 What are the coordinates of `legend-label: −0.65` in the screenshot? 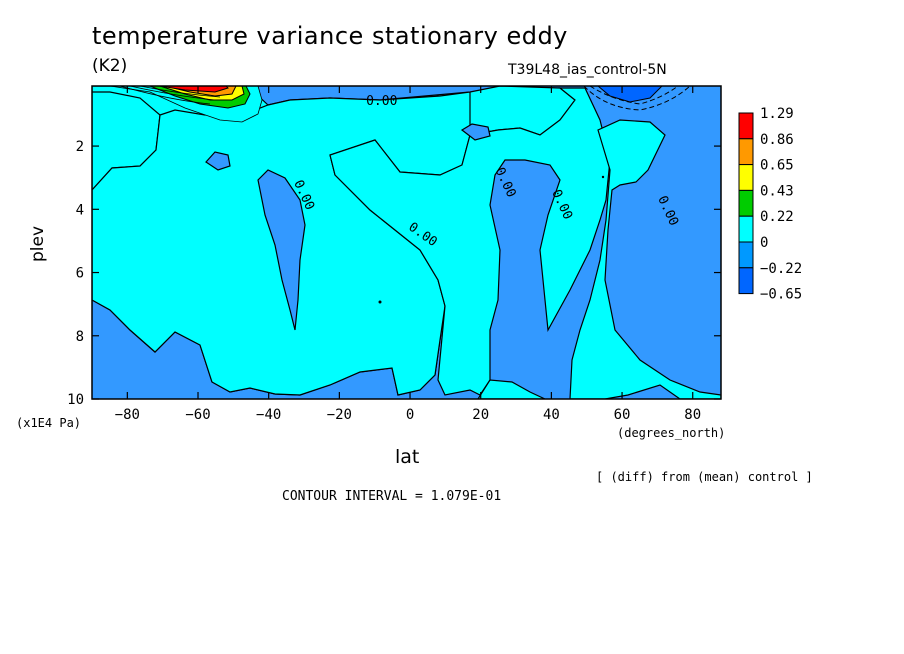 It's located at (781, 295).